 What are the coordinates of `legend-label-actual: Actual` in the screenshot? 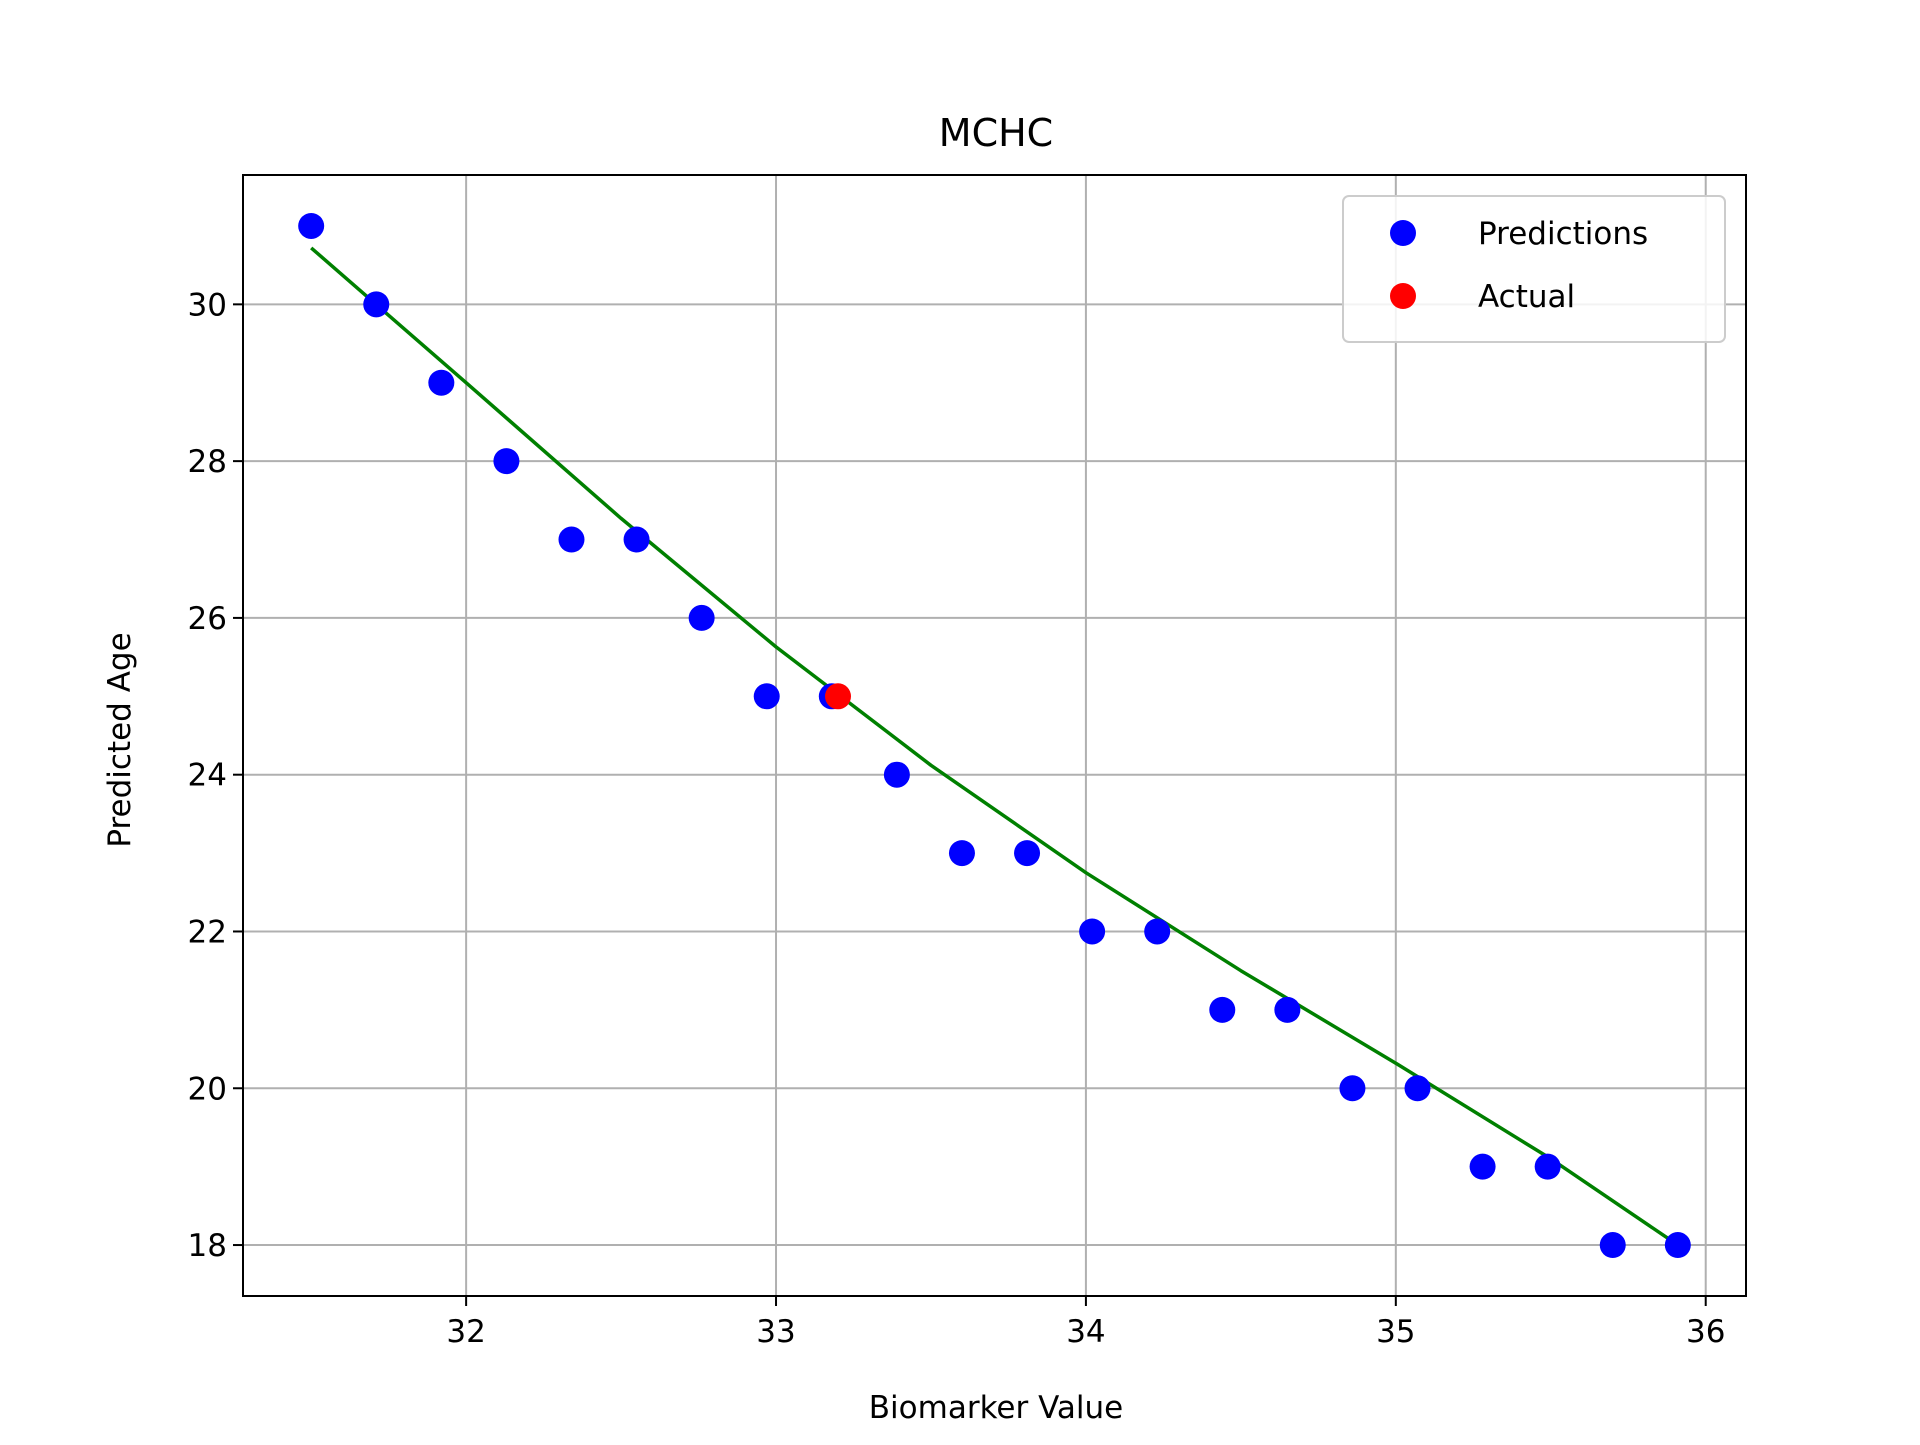 It's located at (1526, 297).